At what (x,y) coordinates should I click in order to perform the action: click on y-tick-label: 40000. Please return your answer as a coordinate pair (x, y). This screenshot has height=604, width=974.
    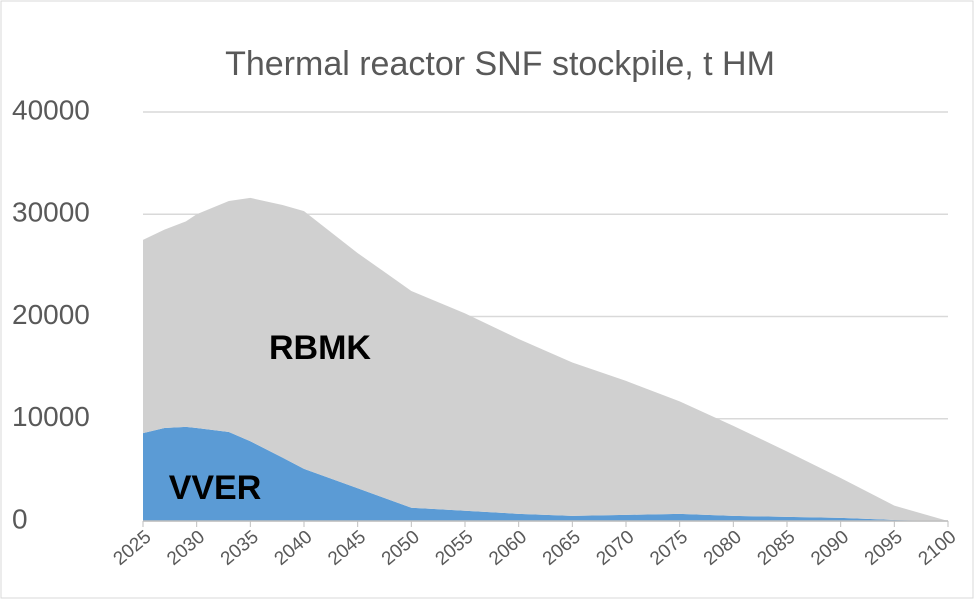
    Looking at the image, I should click on (51, 109).